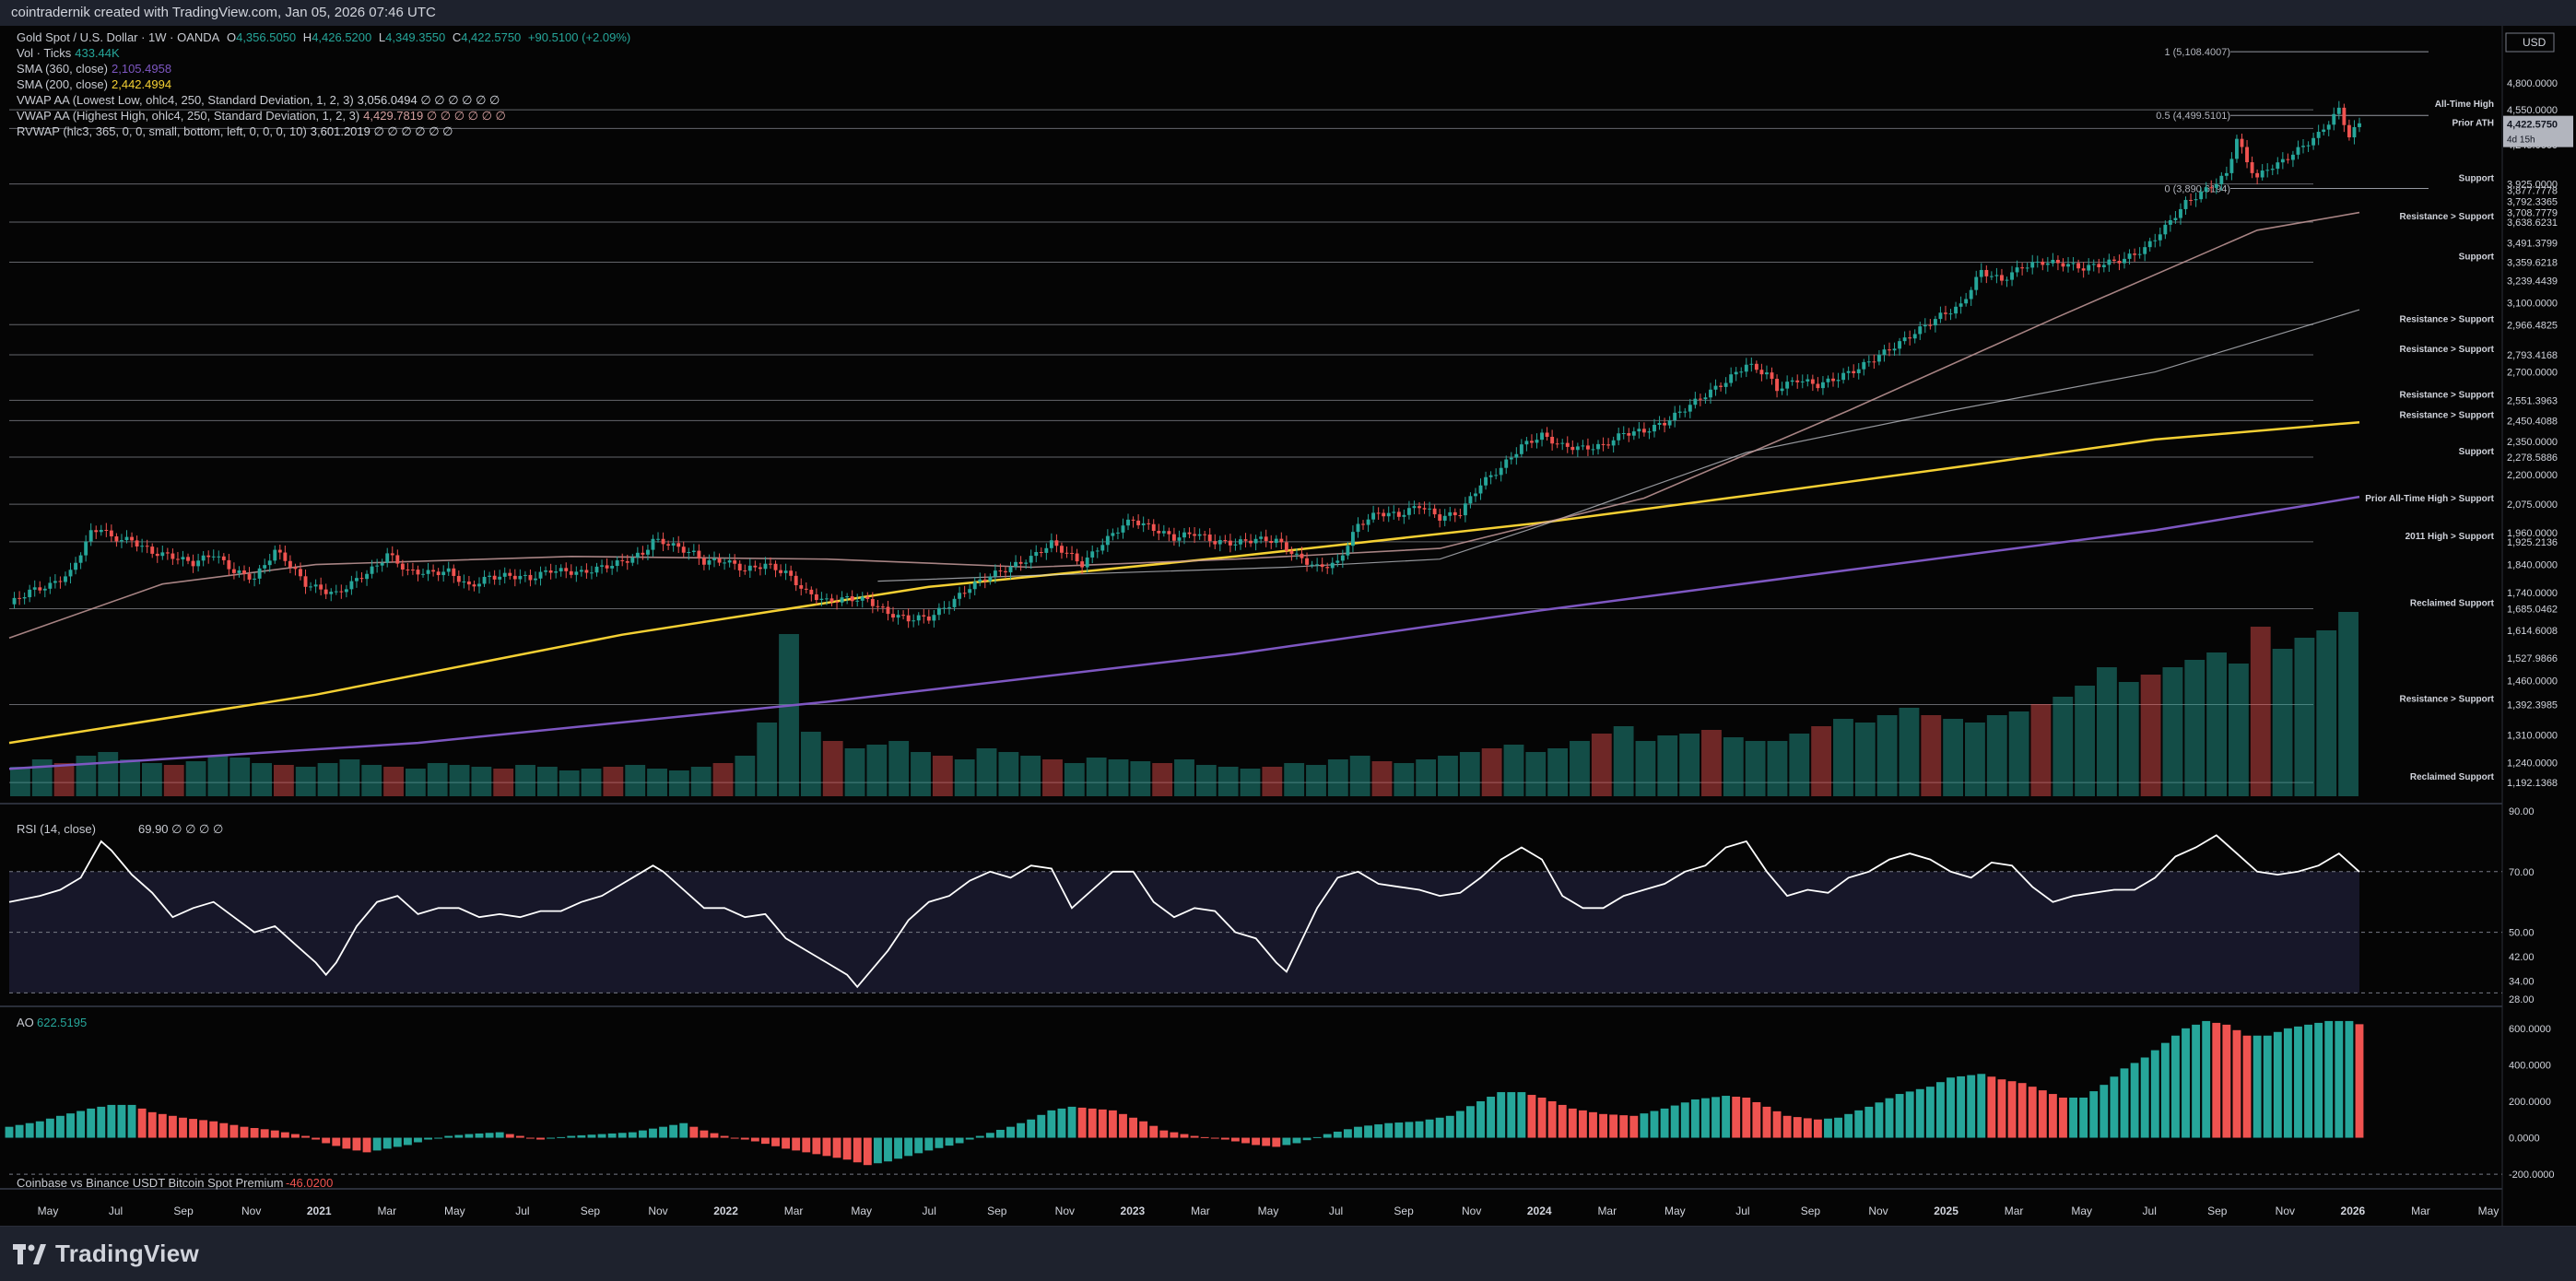  I want to click on price-tick: 1,392.3985, so click(2532, 705).